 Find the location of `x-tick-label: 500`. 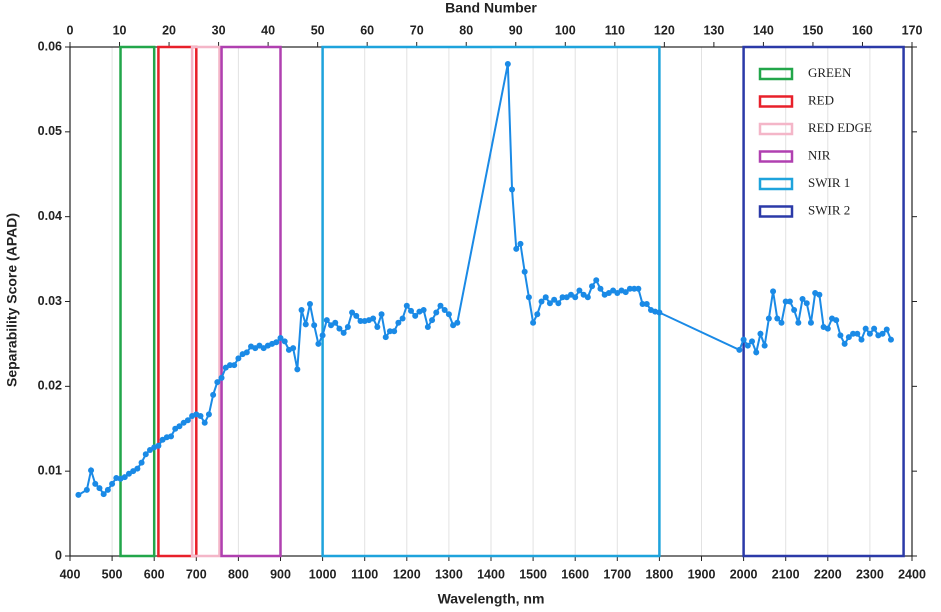

x-tick-label: 500 is located at coordinates (112, 574).